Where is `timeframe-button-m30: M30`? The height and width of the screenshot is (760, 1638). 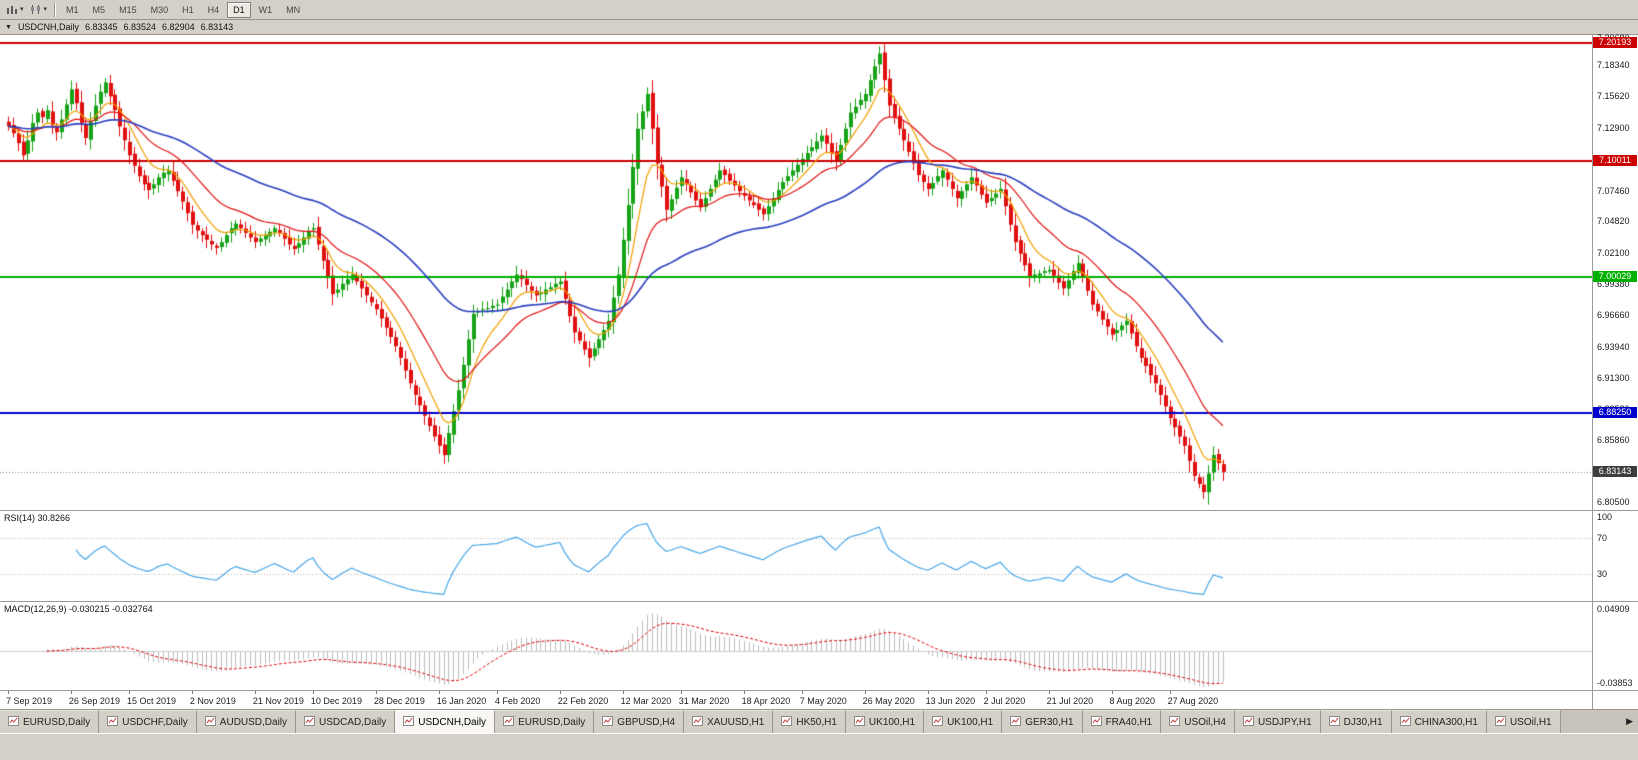
timeframe-button-m30: M30 is located at coordinates (159, 9).